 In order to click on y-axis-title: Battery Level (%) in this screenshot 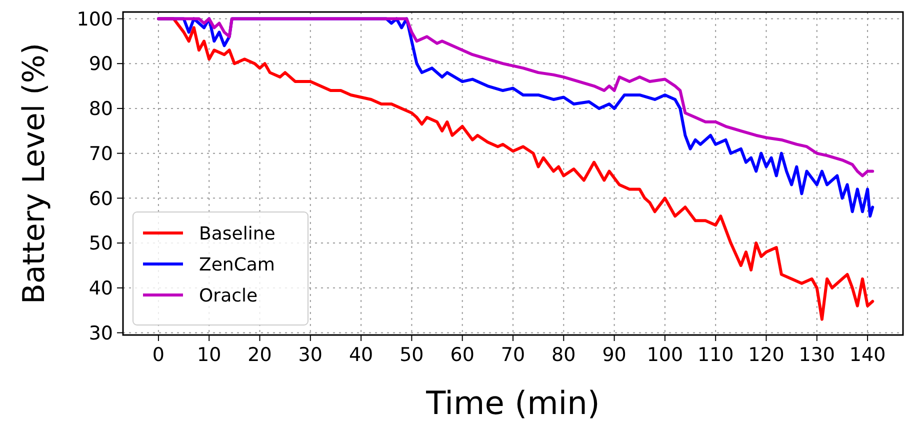, I will do `click(34, 173)`.